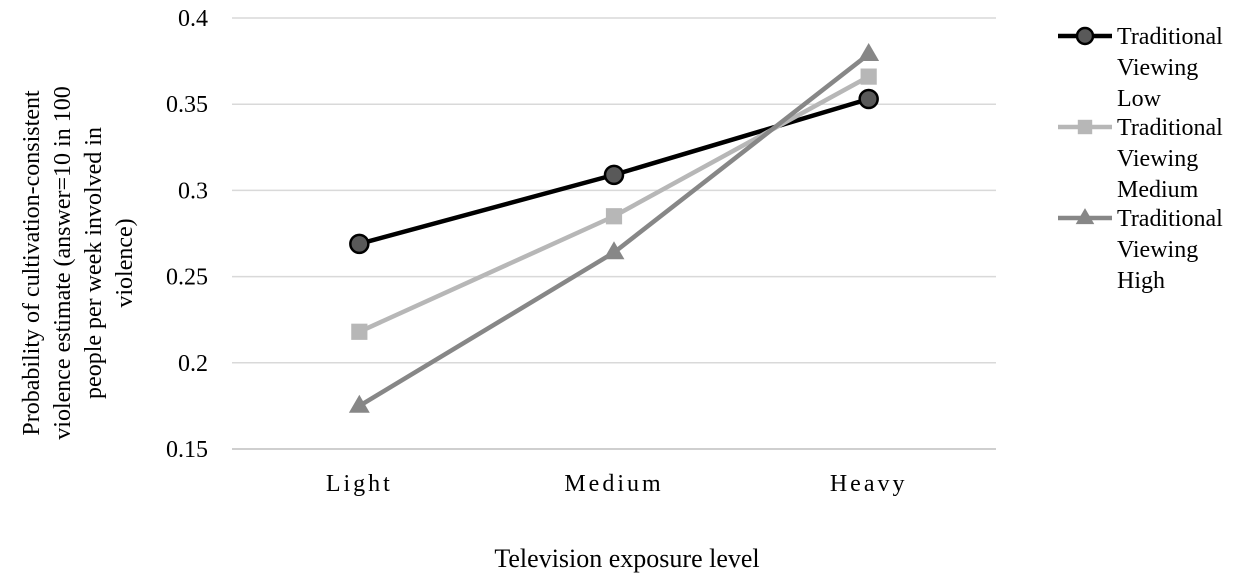  What do you see at coordinates (193, 364) in the screenshot?
I see `y-tick-label: 0.2` at bounding box center [193, 364].